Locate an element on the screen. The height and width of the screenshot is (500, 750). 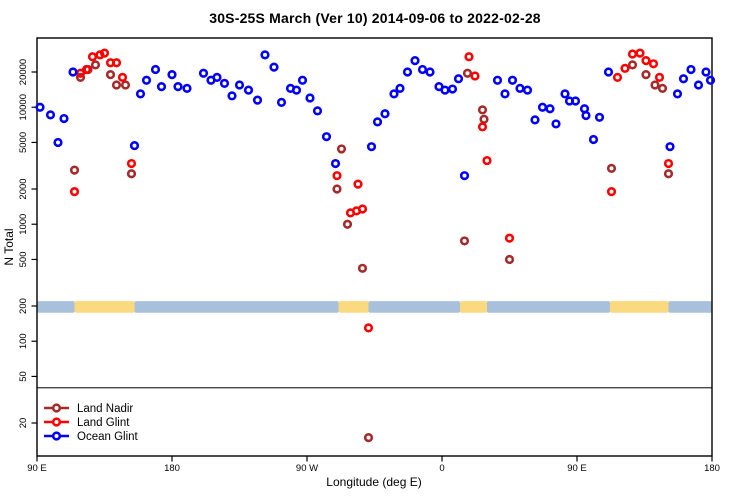
legend-label: Land Glint is located at coordinates (103, 423).